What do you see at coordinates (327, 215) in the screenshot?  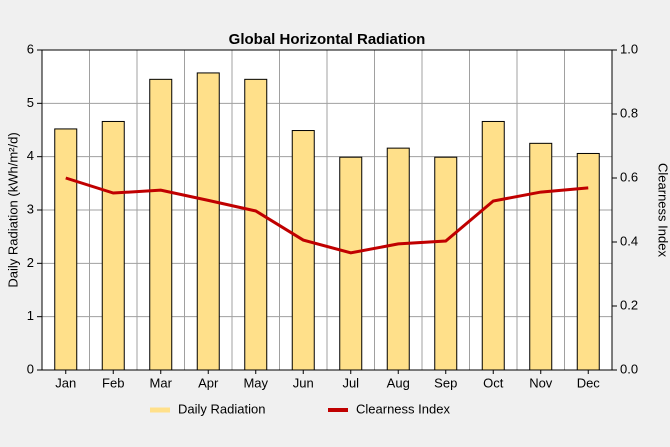 I see `line` at bounding box center [327, 215].